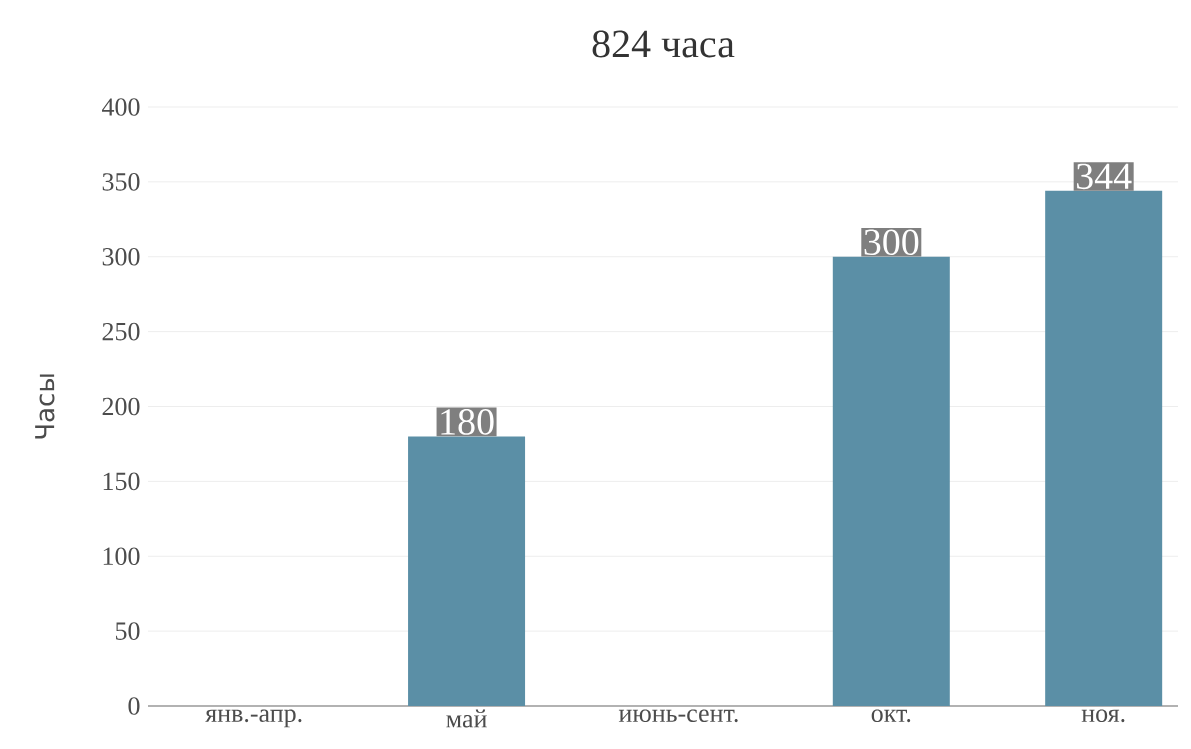  Describe the element at coordinates (121, 406) in the screenshot. I see `y-tick-label: 200` at that location.